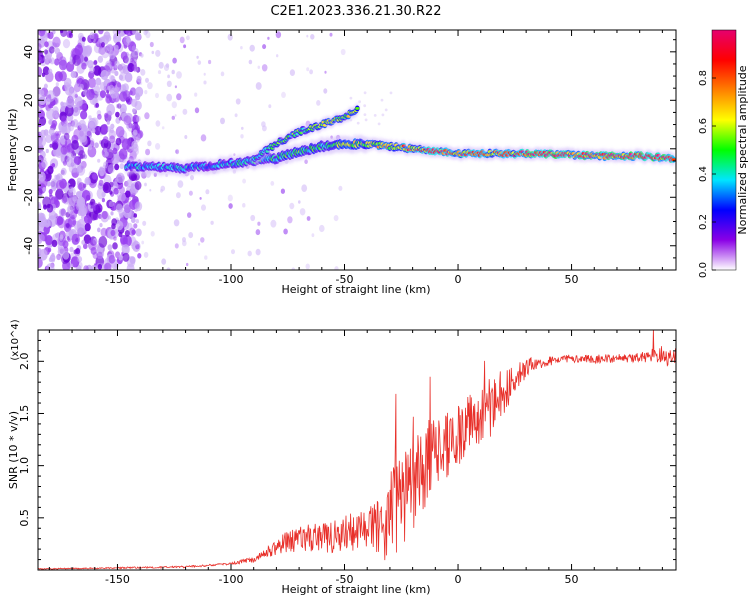  I want to click on y-tick-label: 40, so click(28, 52).